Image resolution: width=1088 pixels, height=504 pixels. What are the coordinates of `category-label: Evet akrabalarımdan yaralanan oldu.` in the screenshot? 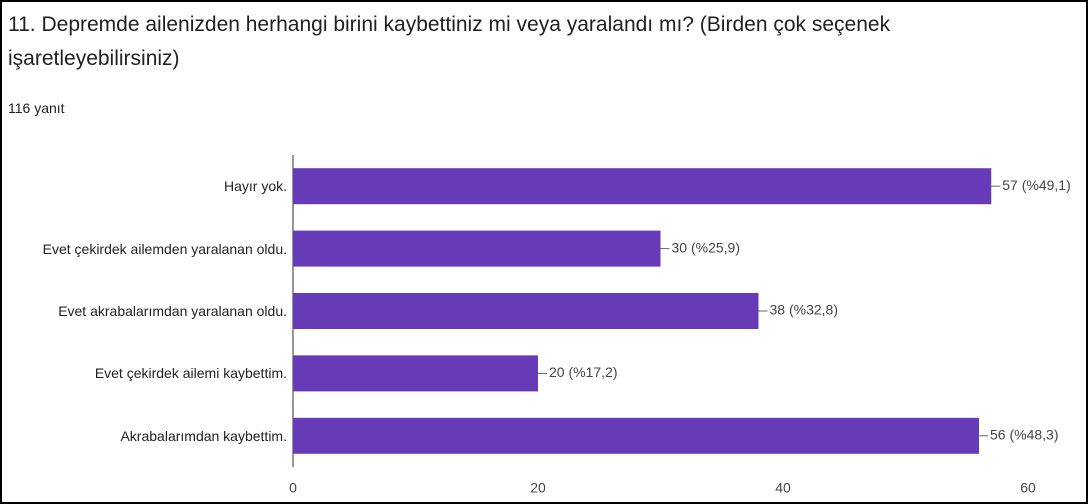 It's located at (172, 311).